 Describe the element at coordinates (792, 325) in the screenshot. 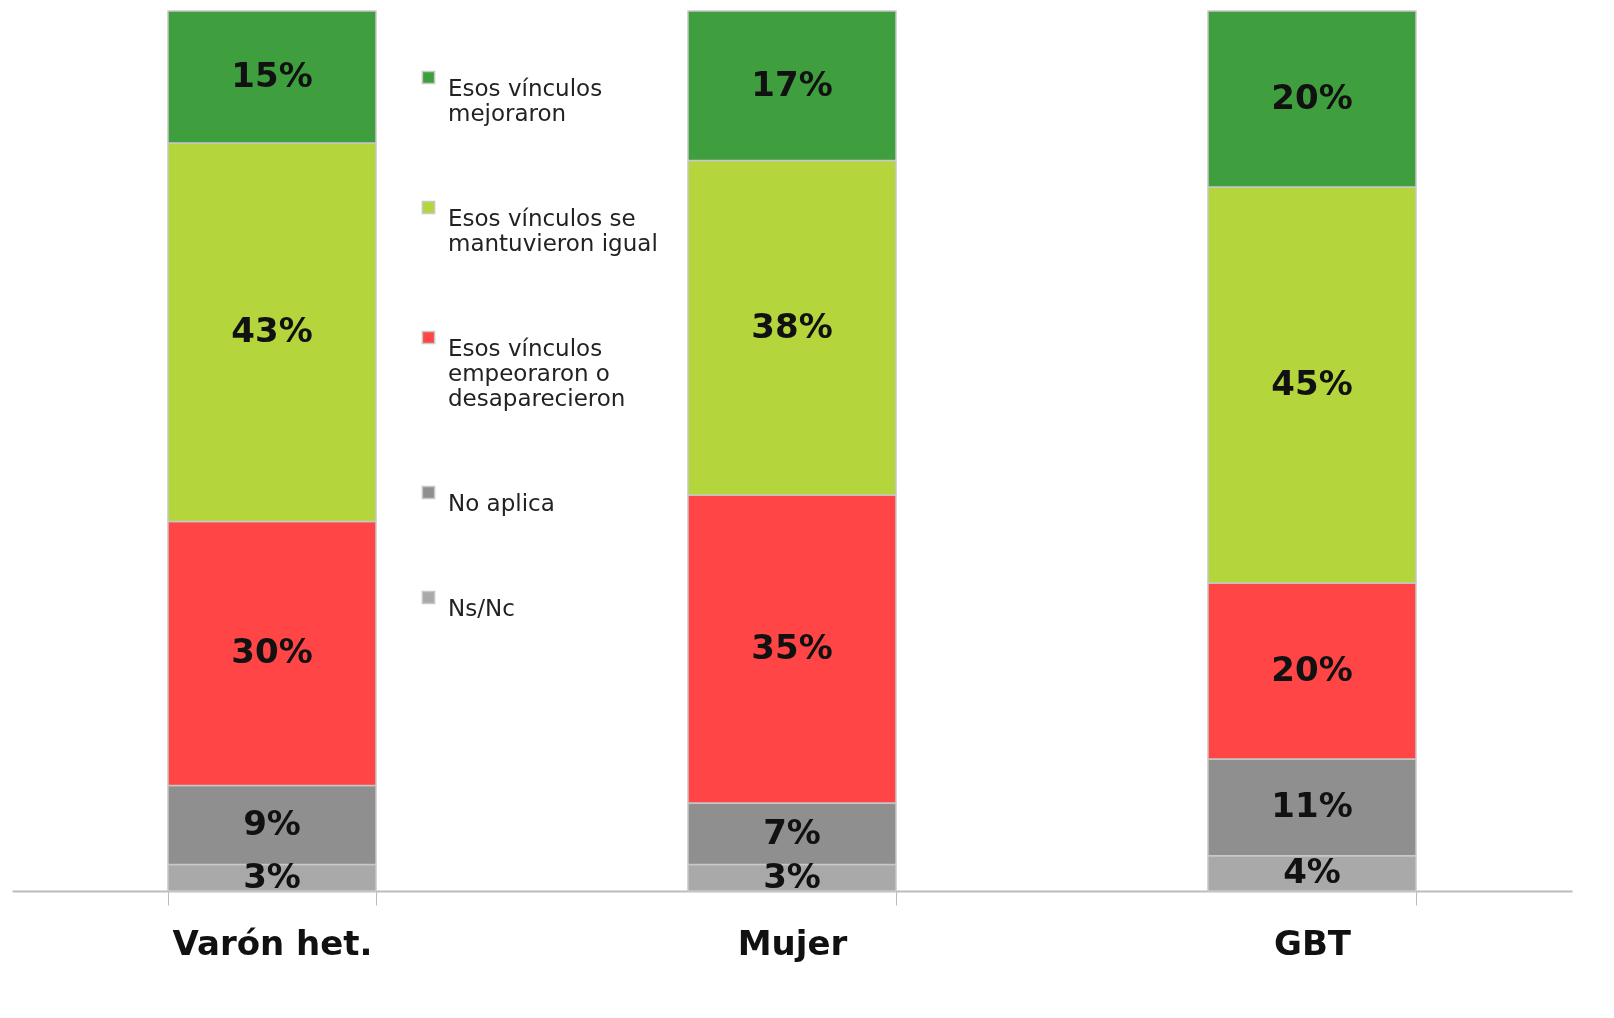

I see `data-label: 38%` at that location.